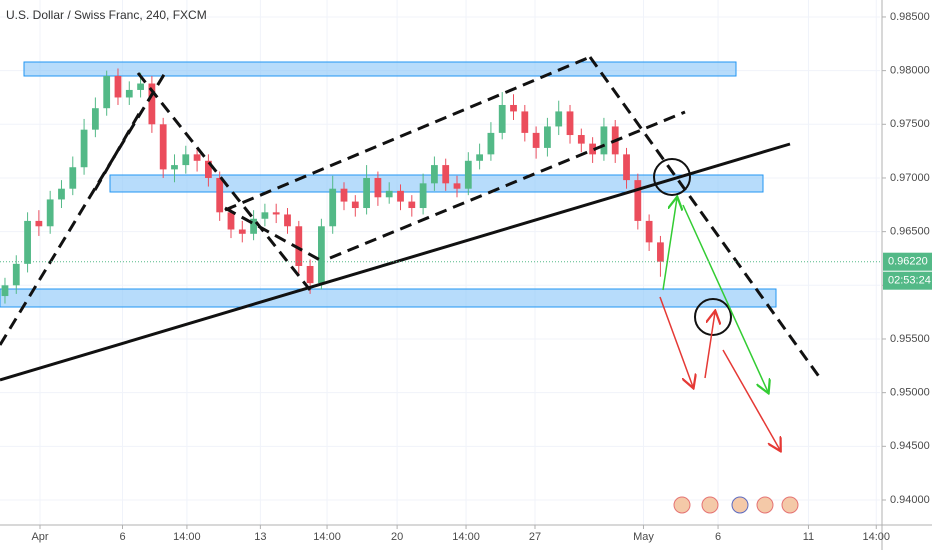  Describe the element at coordinates (397, 537) in the screenshot. I see `x-tick-label: 20` at that location.